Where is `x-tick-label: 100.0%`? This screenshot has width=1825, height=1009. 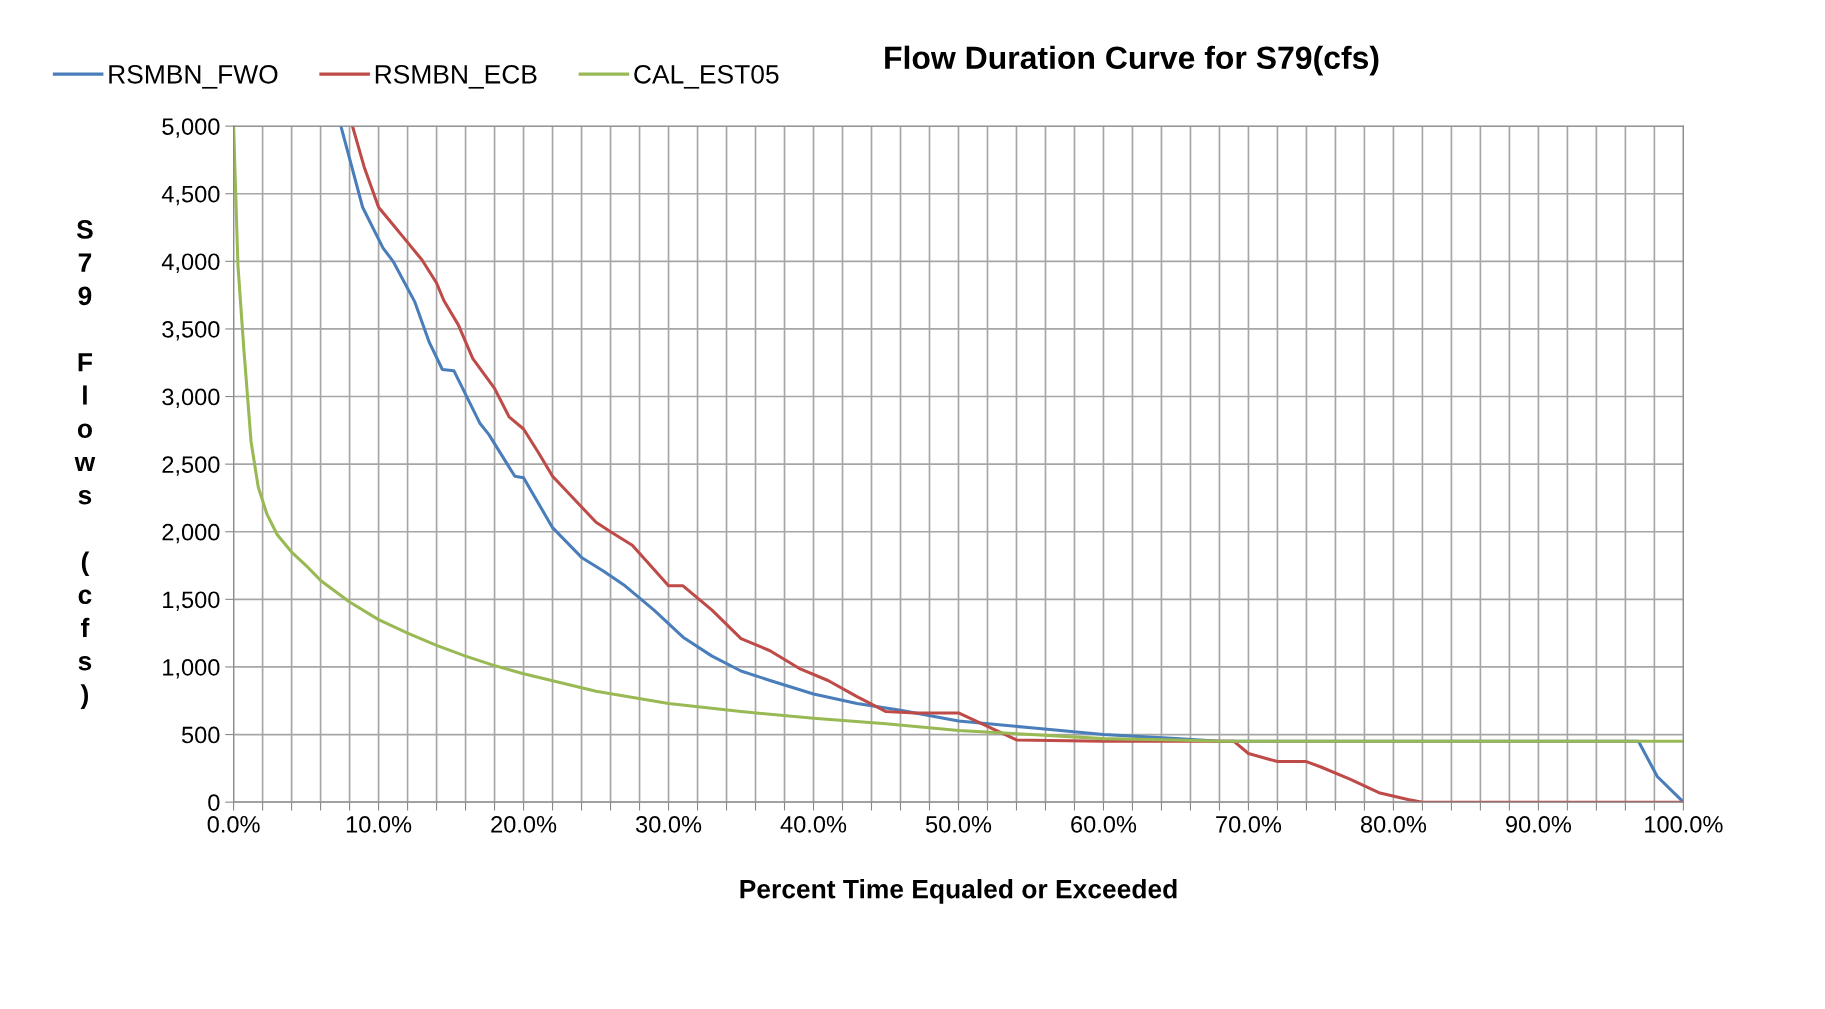 x-tick-label: 100.0% is located at coordinates (1684, 824).